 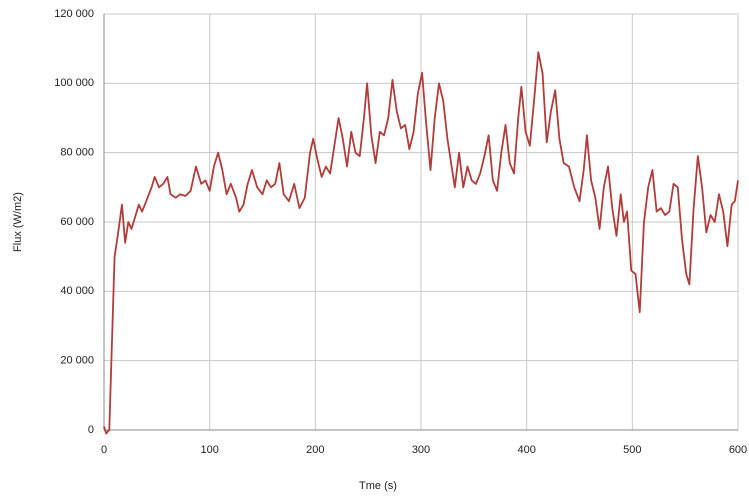 I want to click on x-axis-label: Tme (s), so click(x=378, y=486).